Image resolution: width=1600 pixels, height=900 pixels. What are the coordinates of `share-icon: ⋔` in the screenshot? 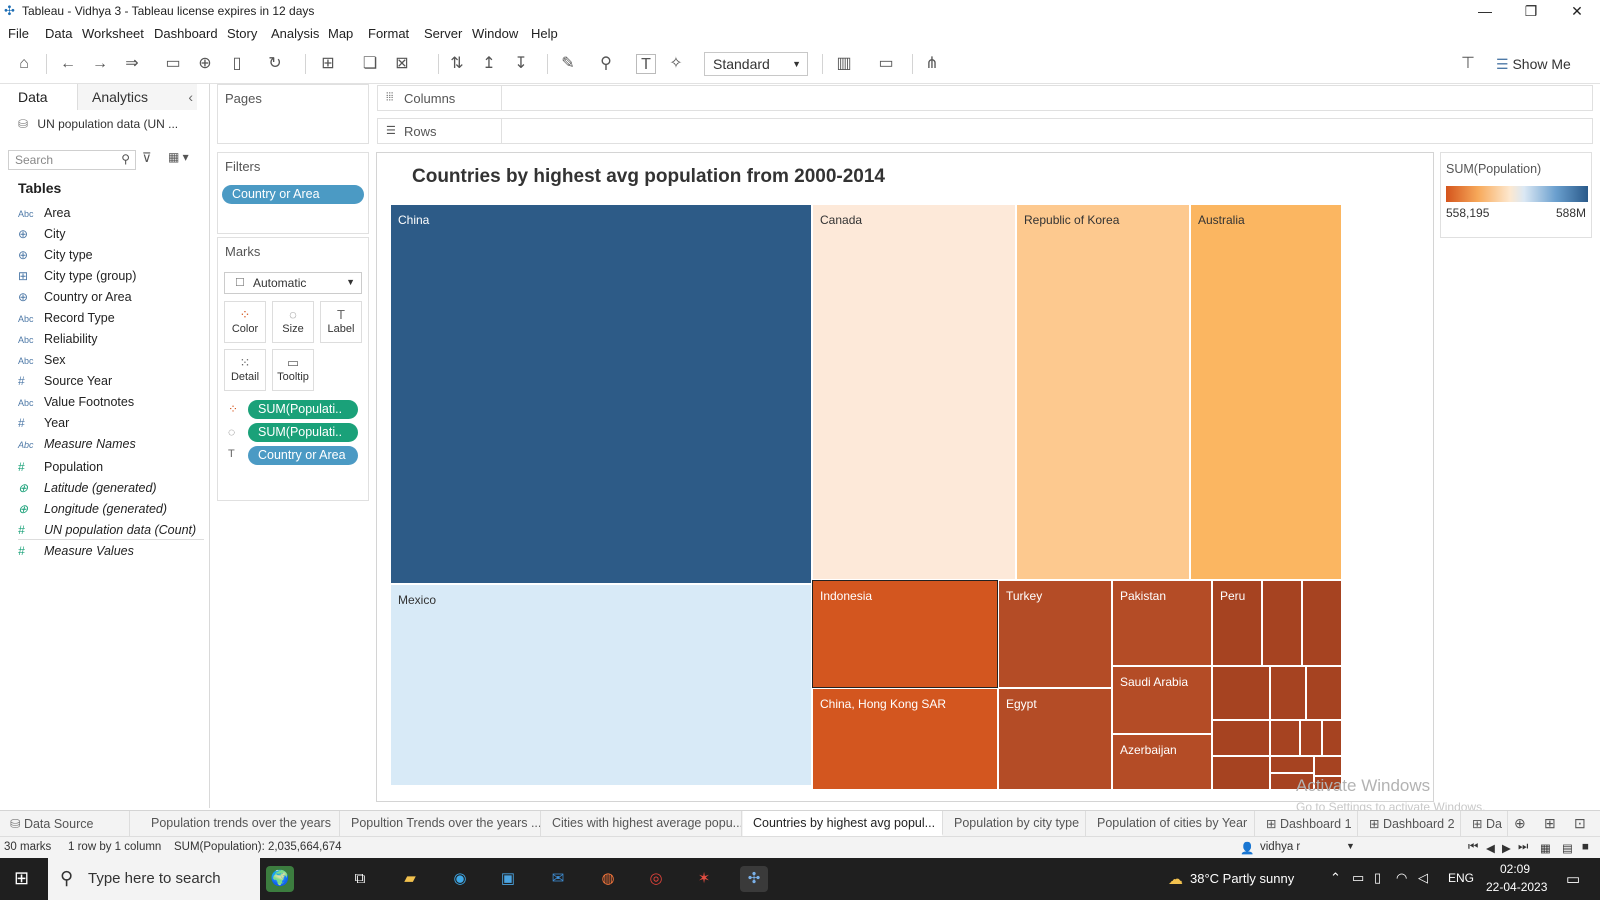 It's located at (932, 63).